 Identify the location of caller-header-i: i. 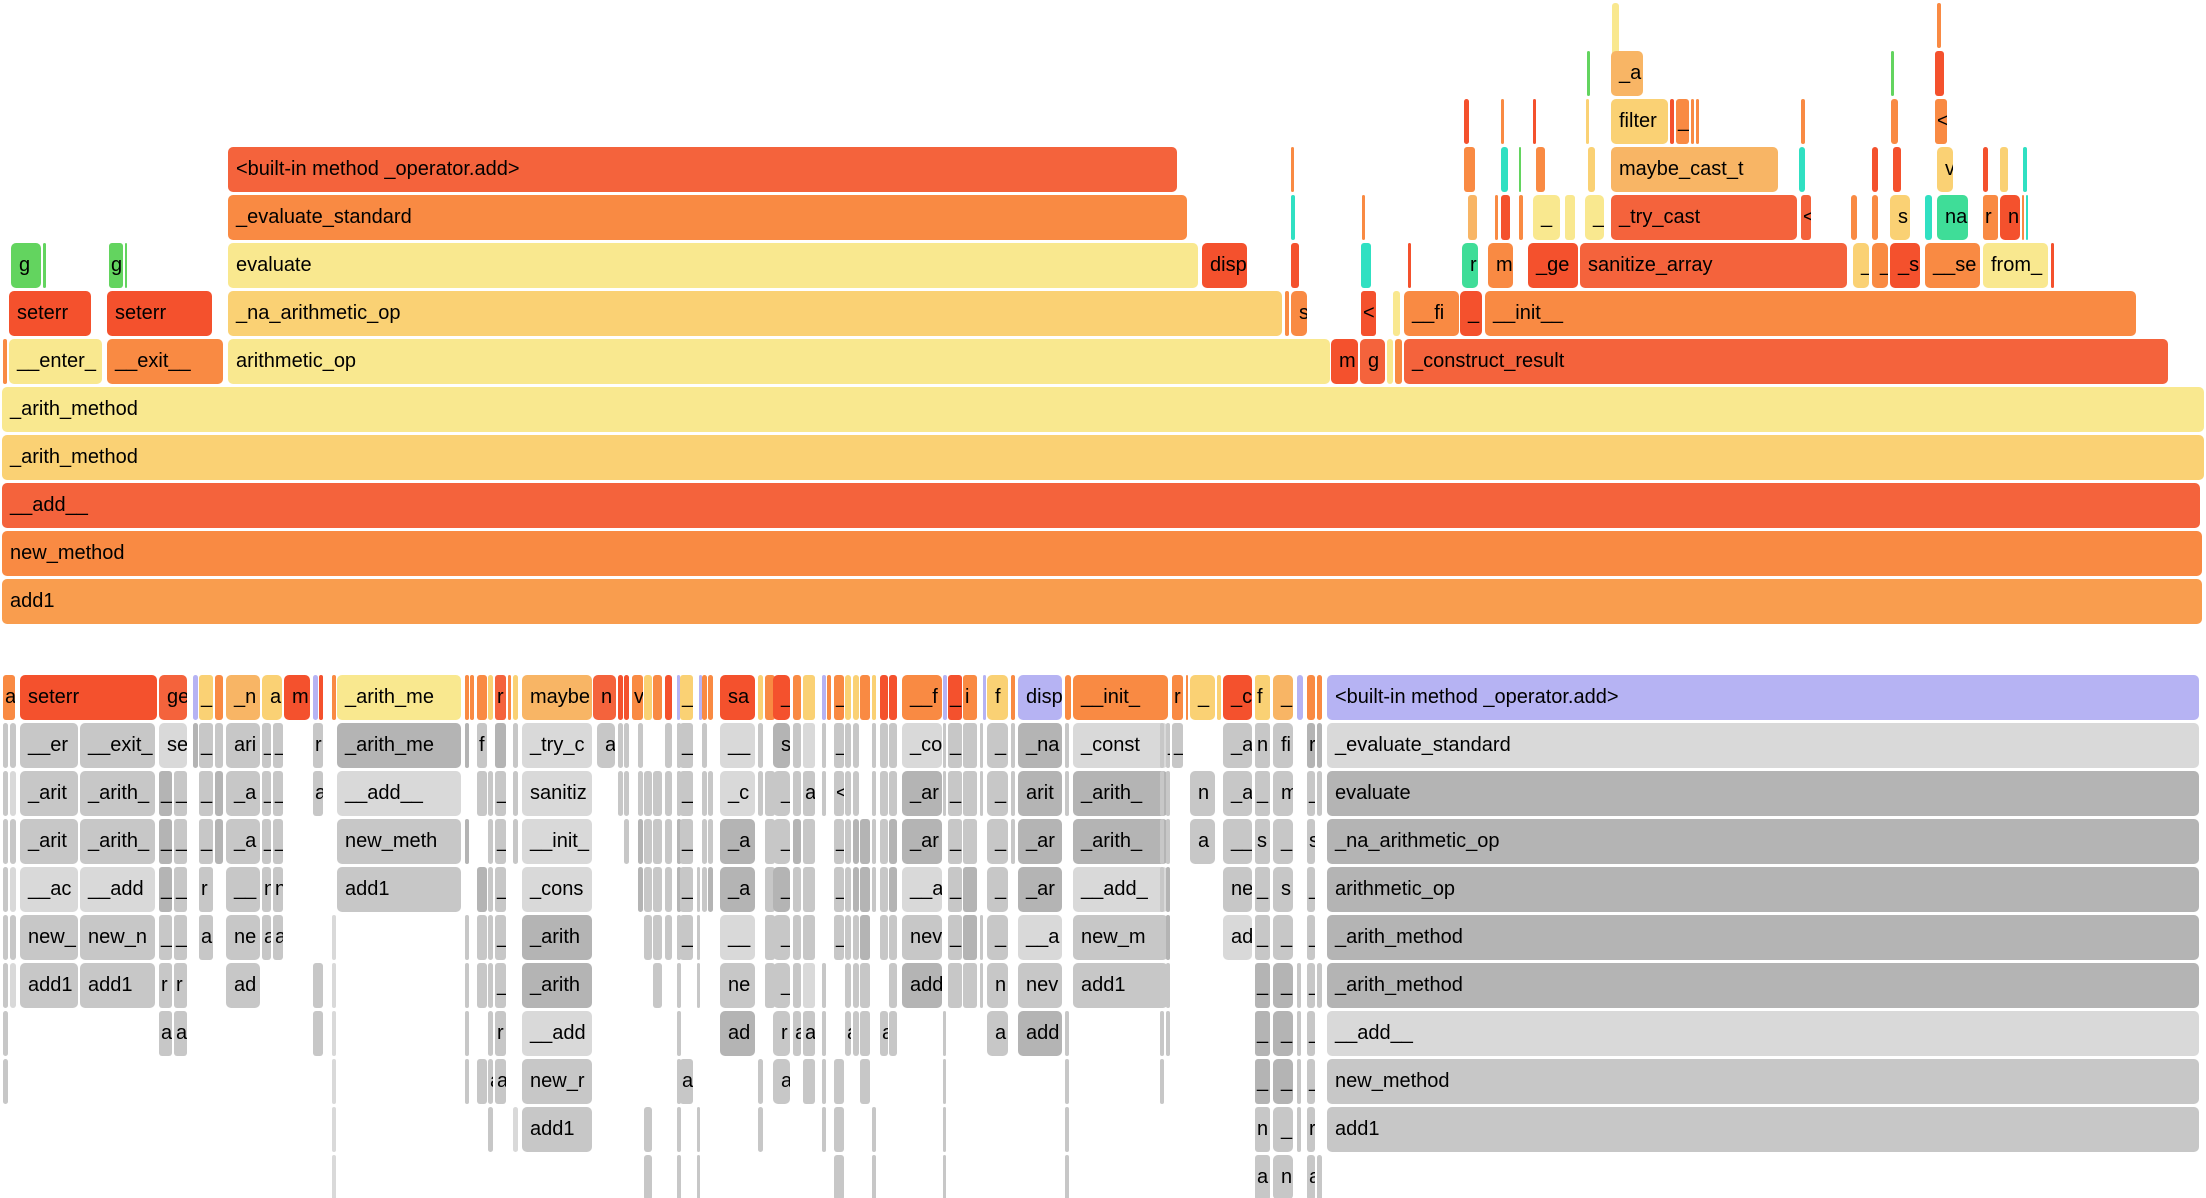
(970, 697).